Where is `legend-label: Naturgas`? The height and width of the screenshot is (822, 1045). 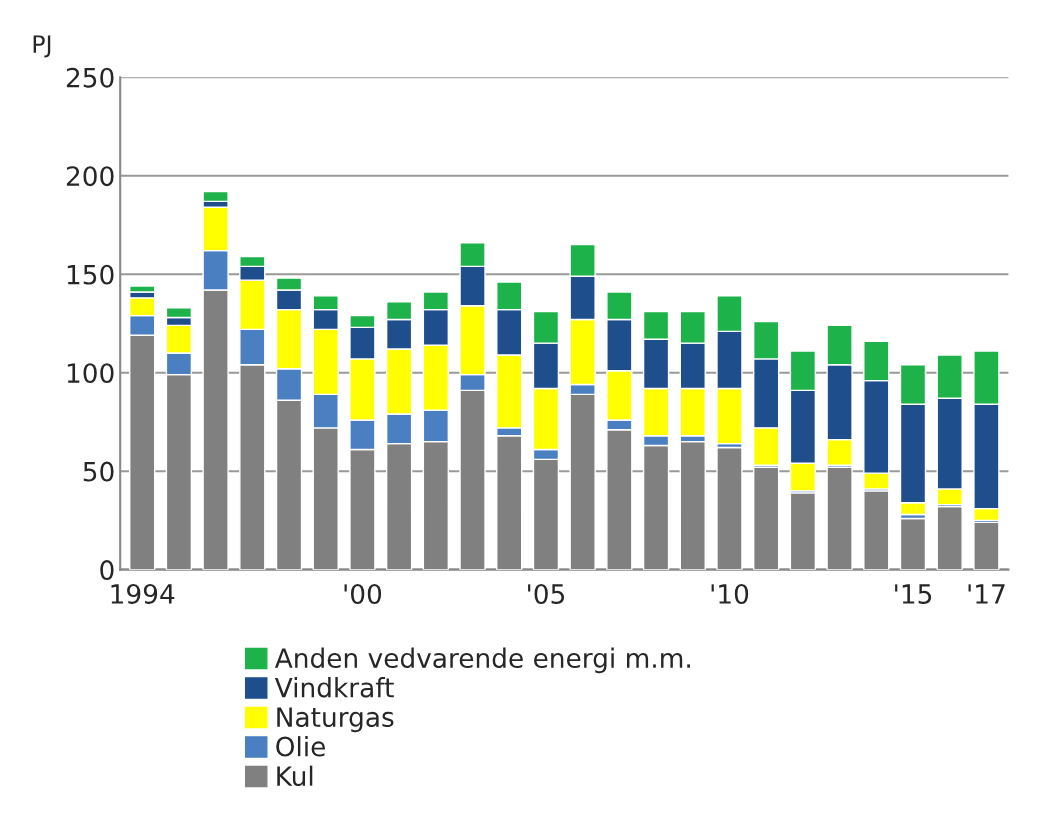
legend-label: Naturgas is located at coordinates (335, 720).